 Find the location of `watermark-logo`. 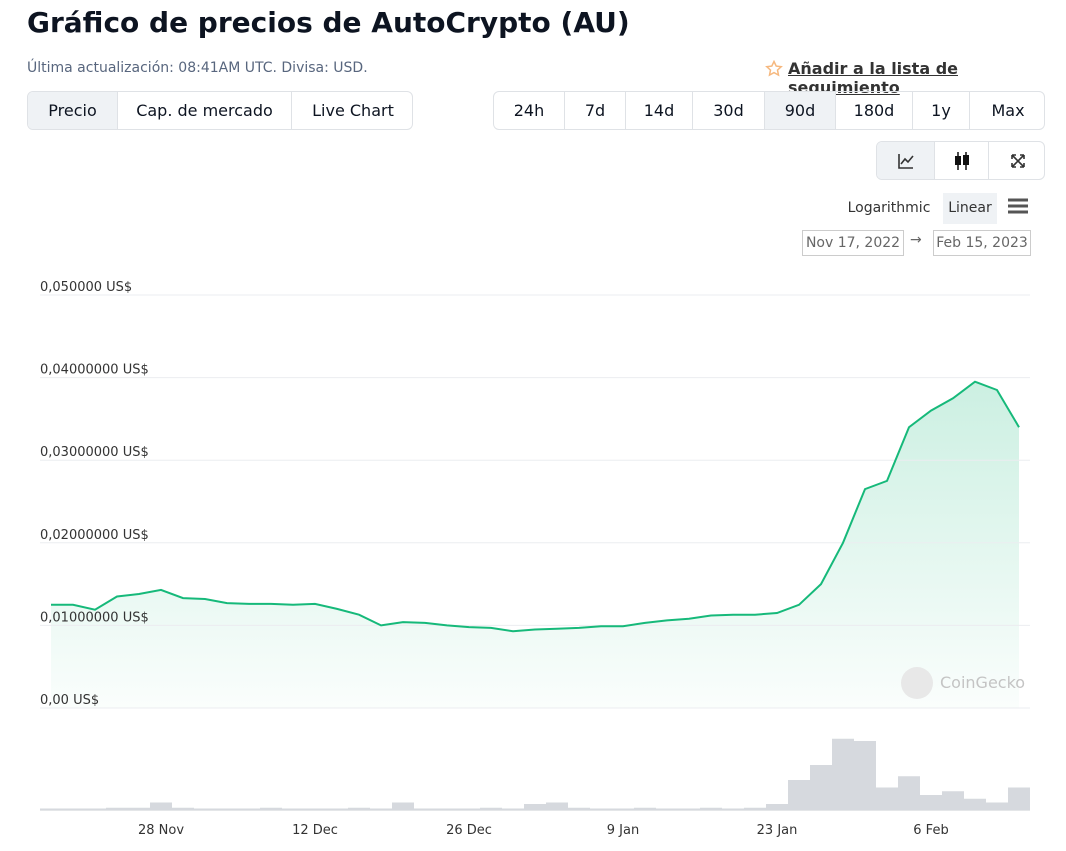

watermark-logo is located at coordinates (917, 683).